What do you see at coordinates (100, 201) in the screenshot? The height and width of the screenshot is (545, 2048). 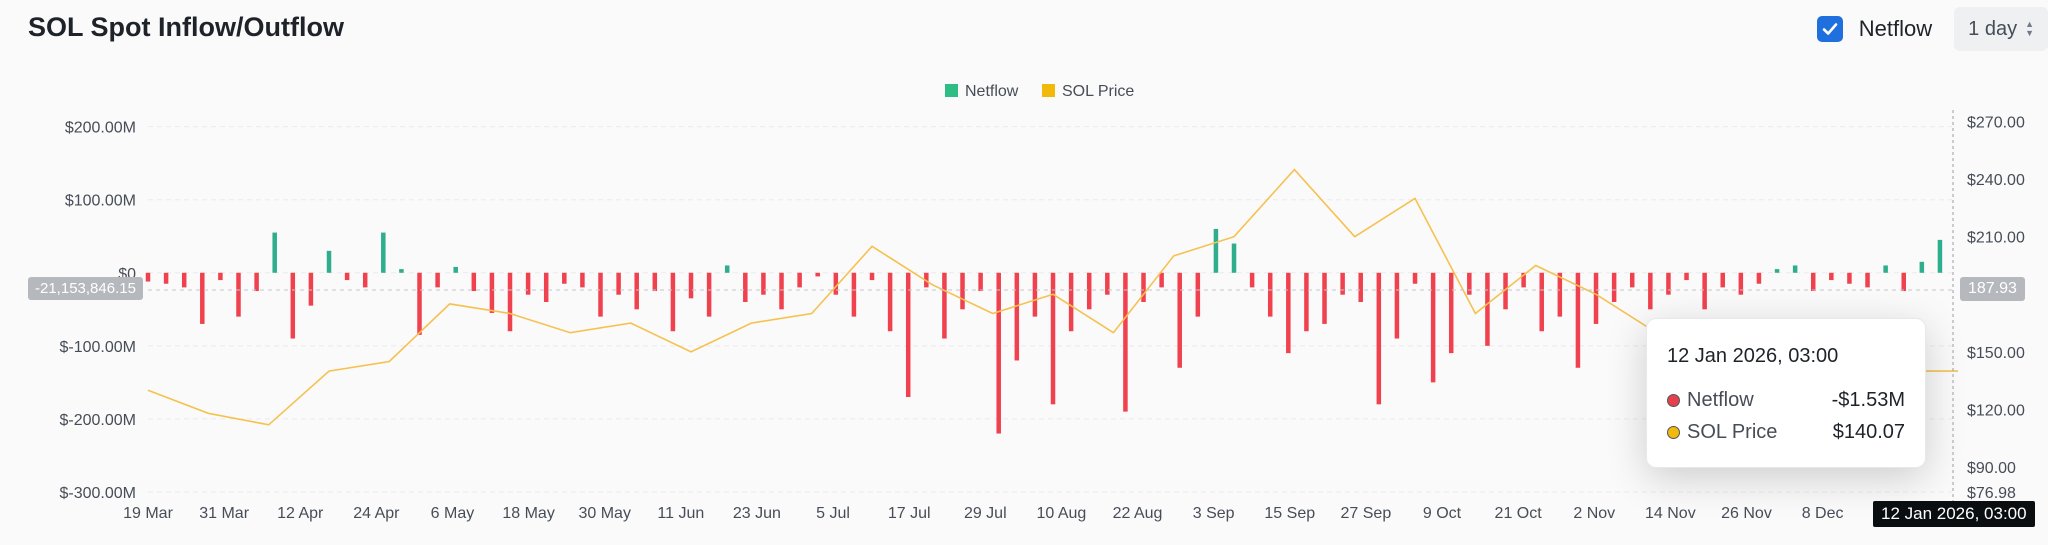 I see `y-left-tick-label: $100.00M` at bounding box center [100, 201].